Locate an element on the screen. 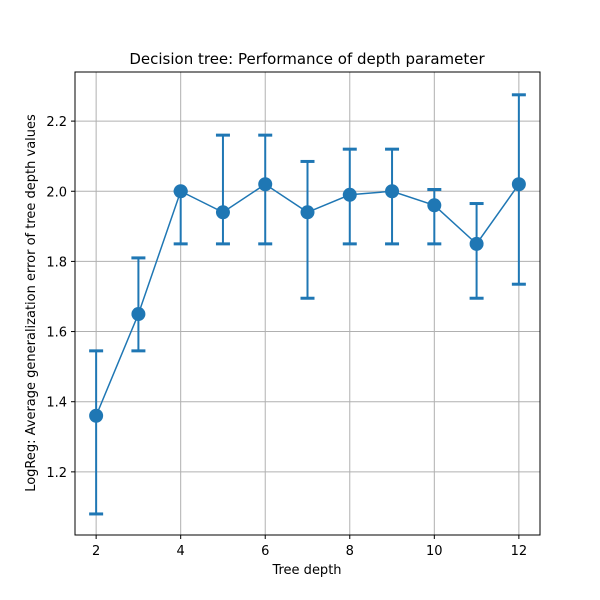 The width and height of the screenshot is (600, 600). x-tick-label: 12 is located at coordinates (519, 551).